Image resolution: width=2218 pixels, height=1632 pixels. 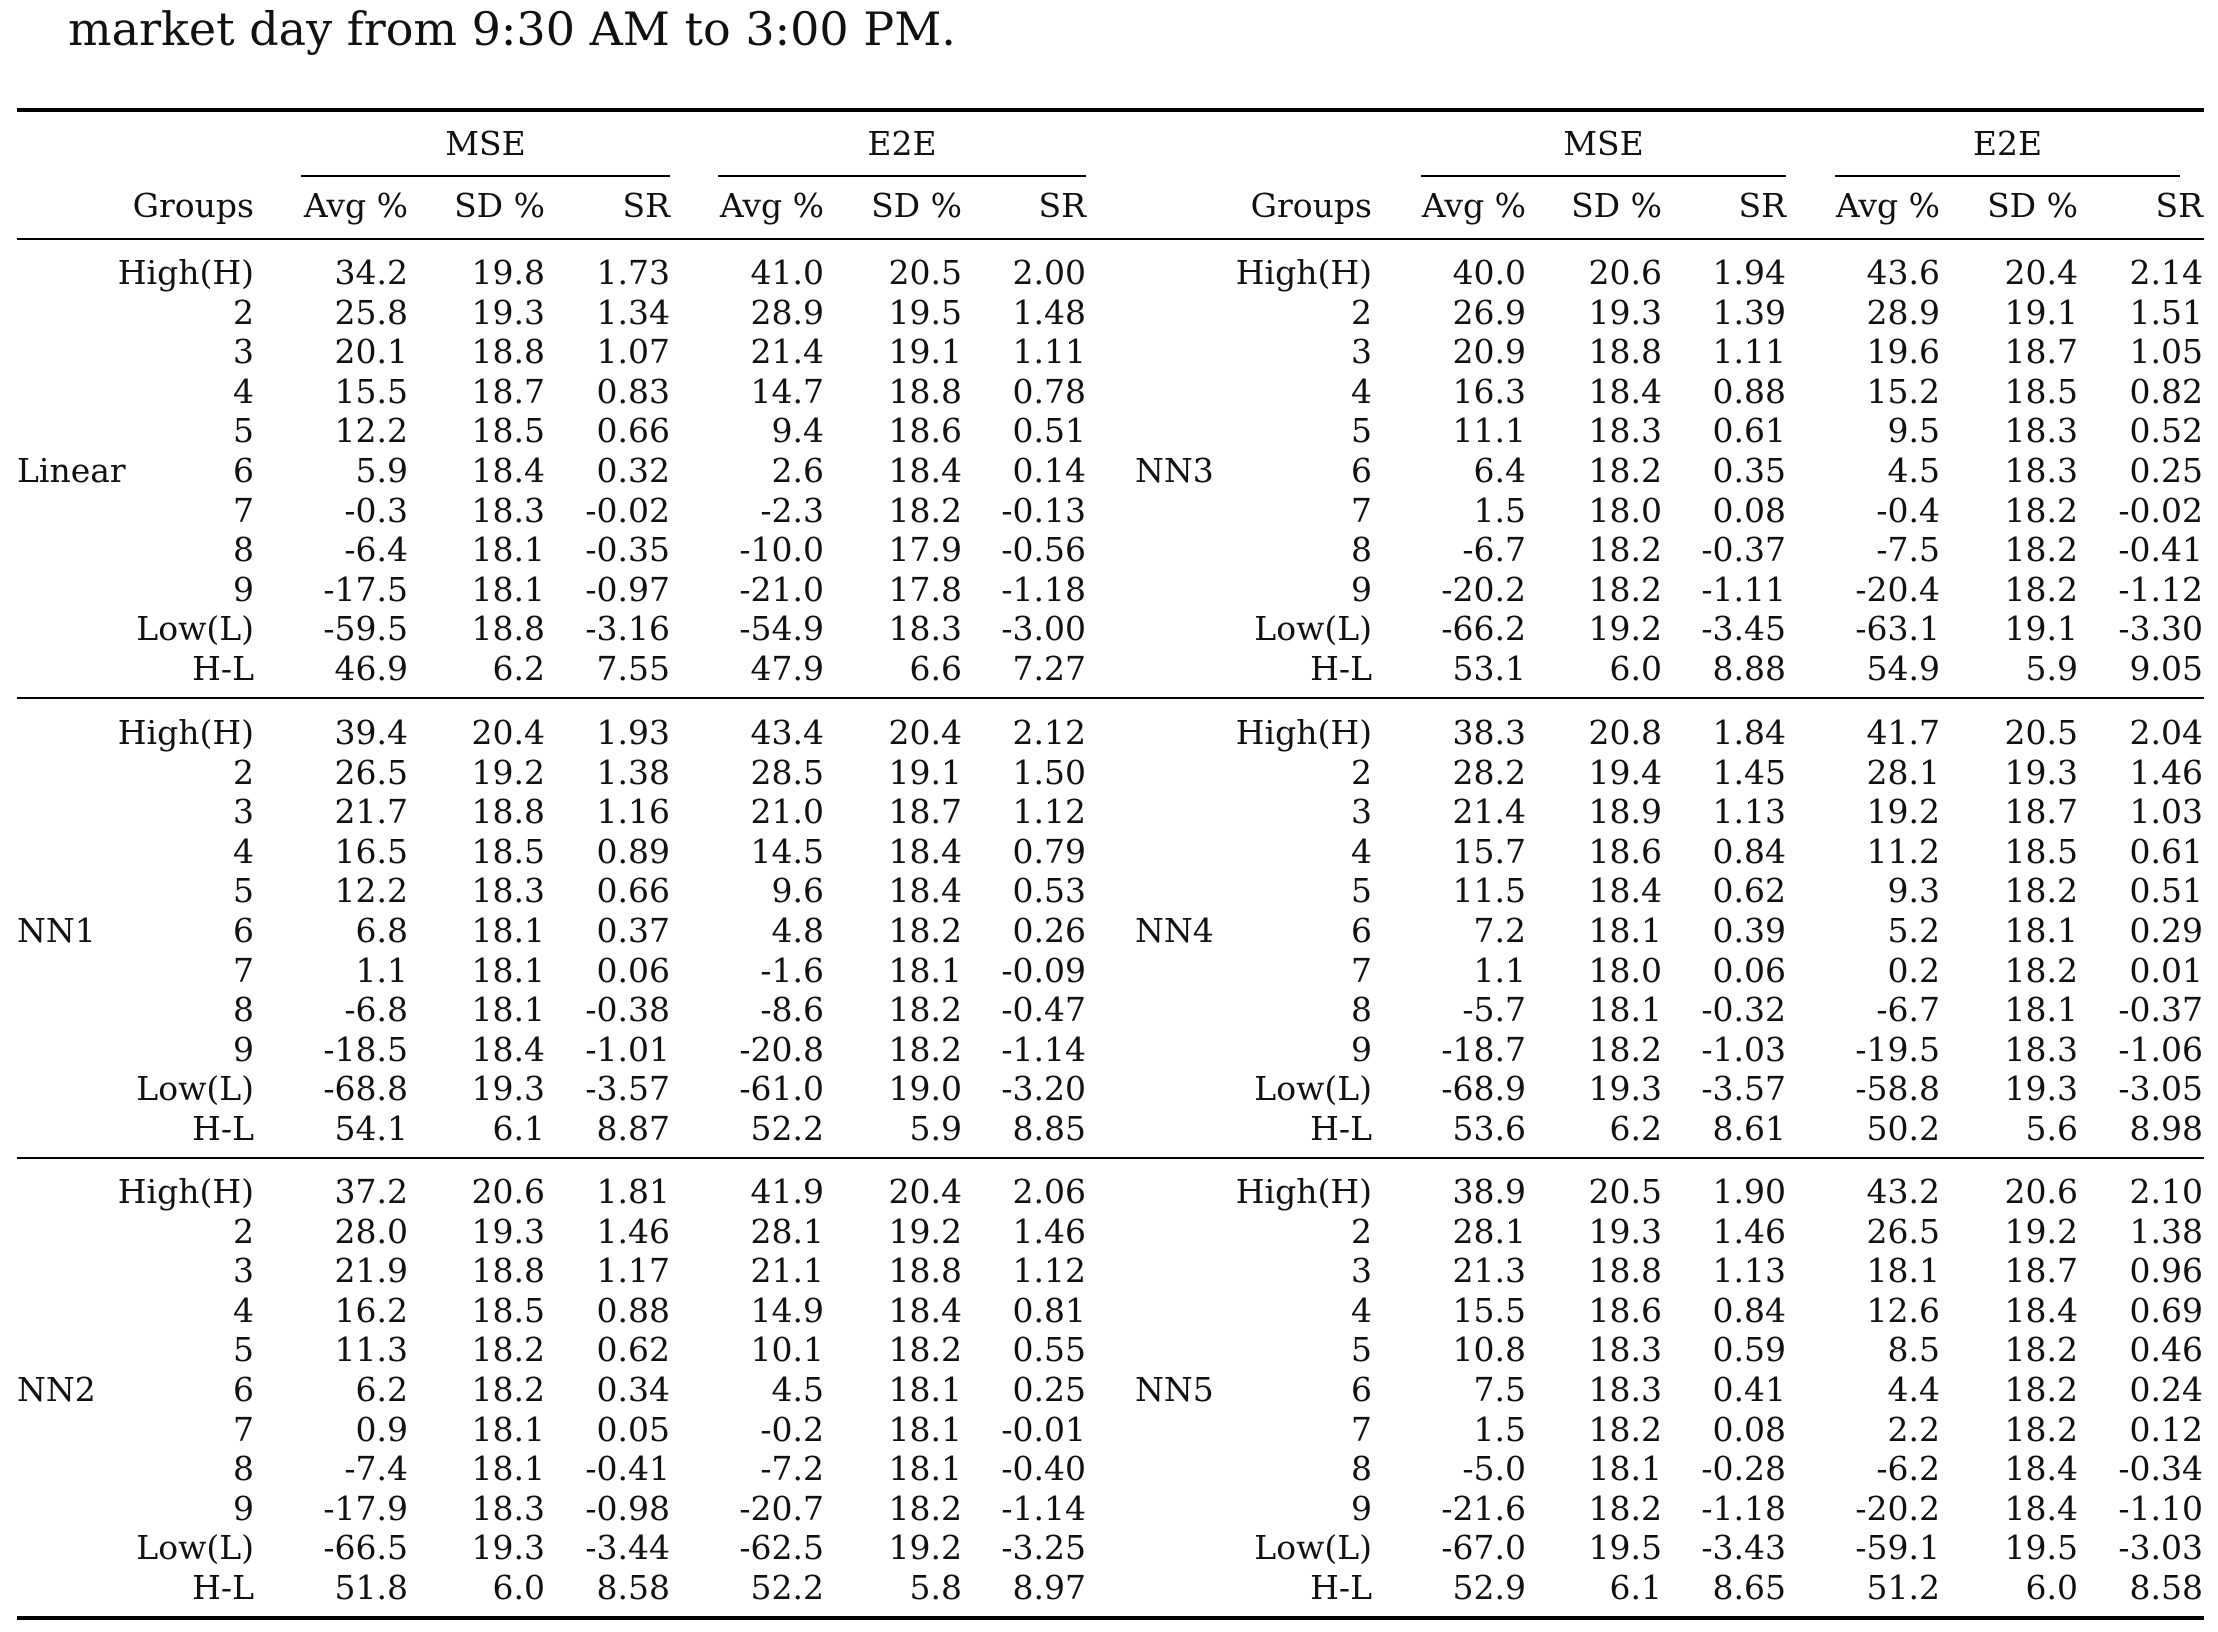 I want to click on table-cell: -0.01, so click(x=1043, y=1429).